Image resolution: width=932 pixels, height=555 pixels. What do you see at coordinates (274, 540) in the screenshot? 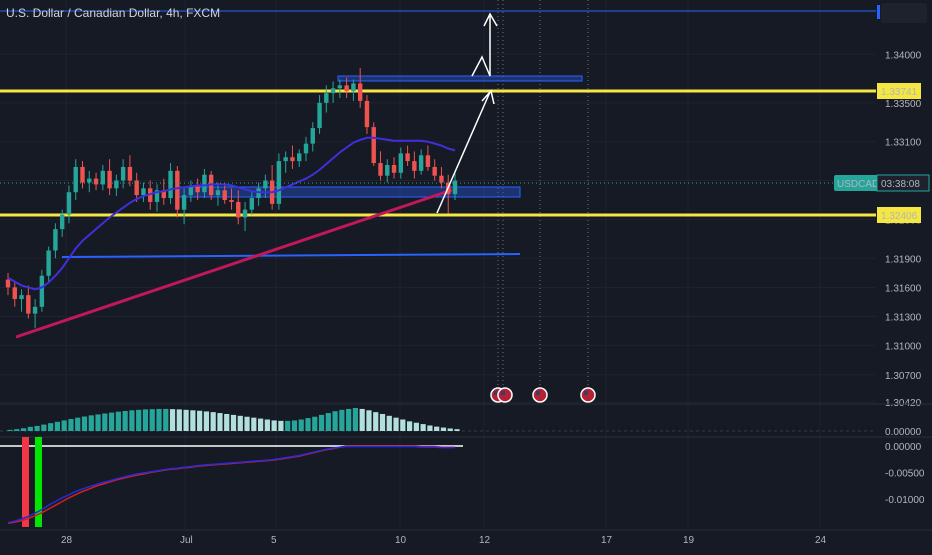
I see `time-tick-label: 5` at bounding box center [274, 540].